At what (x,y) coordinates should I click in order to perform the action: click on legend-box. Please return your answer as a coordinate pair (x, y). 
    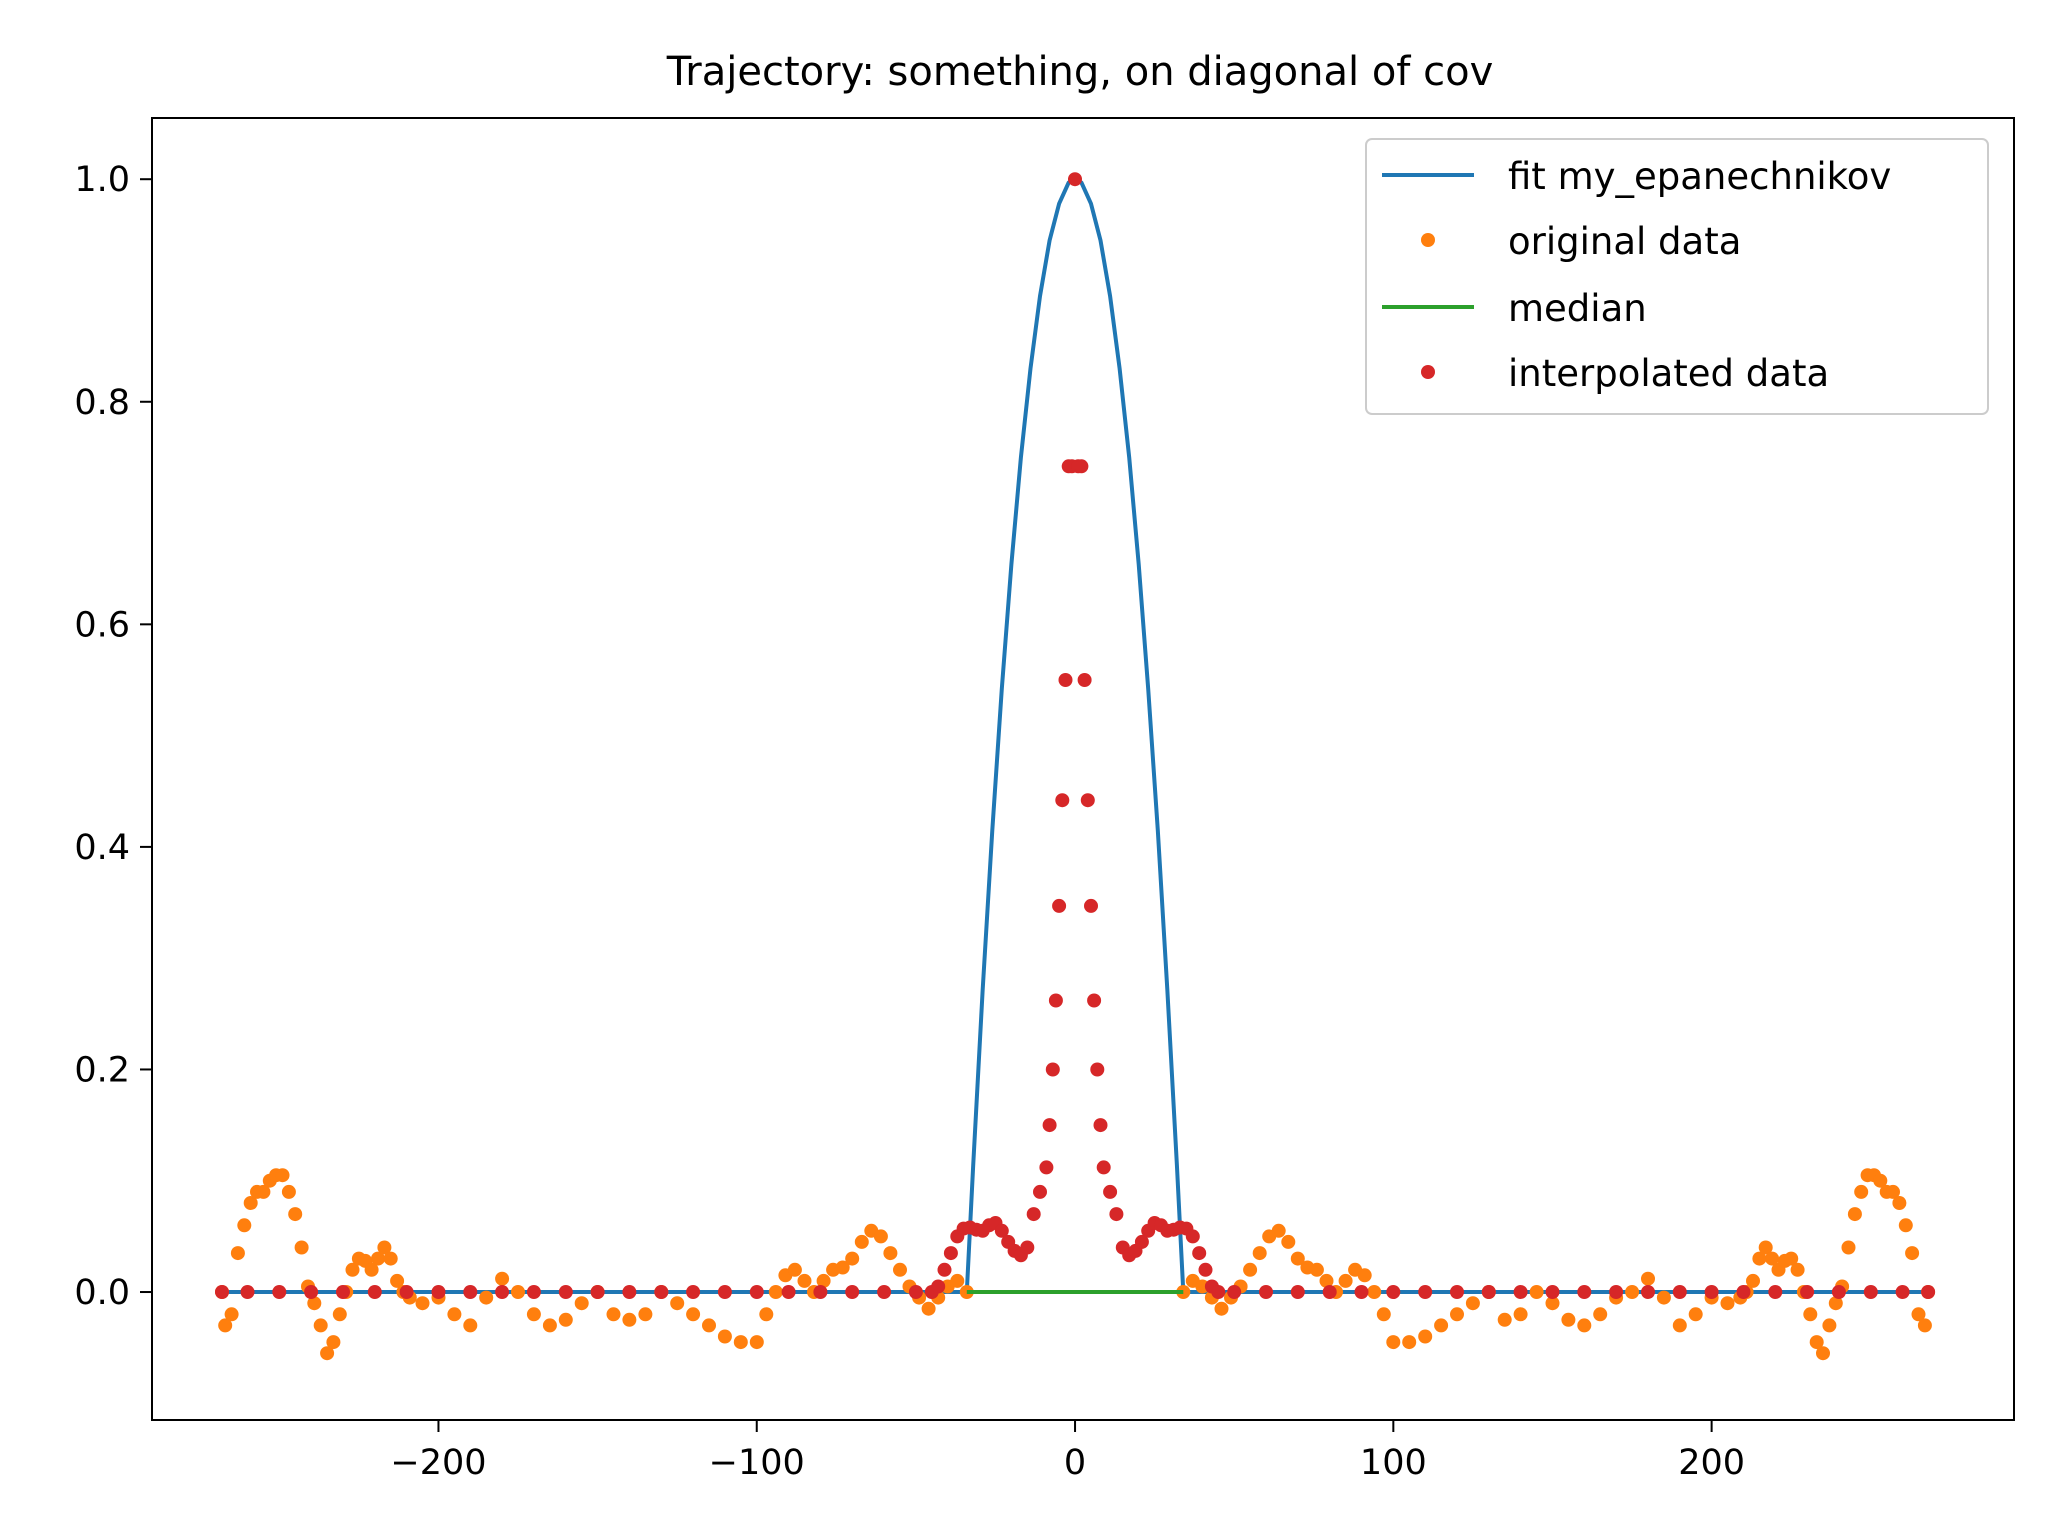
    Looking at the image, I should click on (1677, 276).